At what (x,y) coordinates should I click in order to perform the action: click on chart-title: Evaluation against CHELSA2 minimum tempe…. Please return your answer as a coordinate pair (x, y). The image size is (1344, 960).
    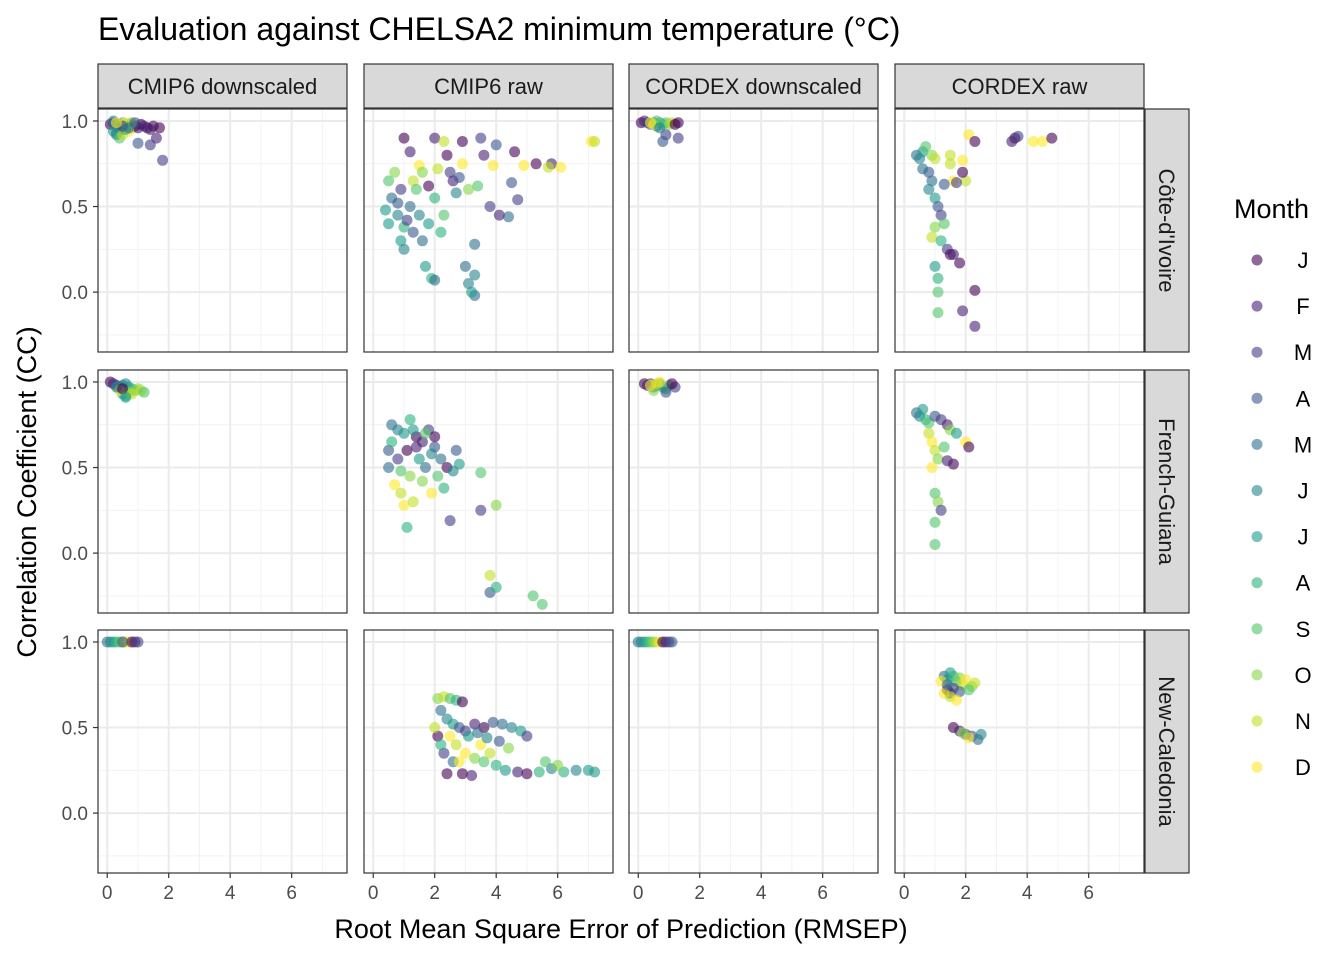
    Looking at the image, I should click on (499, 29).